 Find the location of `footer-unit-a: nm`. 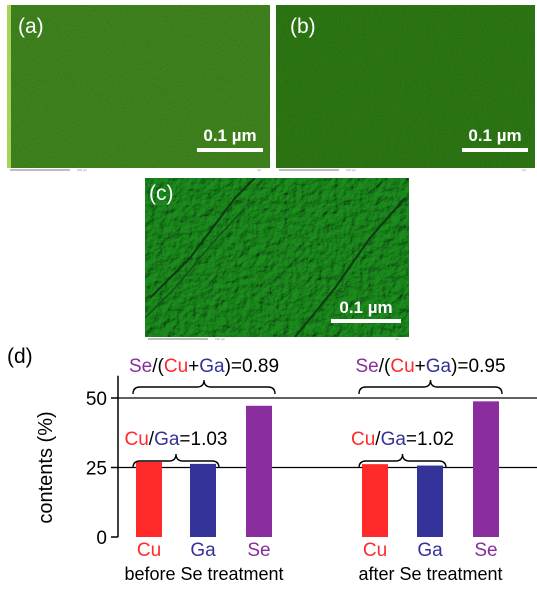

footer-unit-a: nm is located at coordinates (259, 170).